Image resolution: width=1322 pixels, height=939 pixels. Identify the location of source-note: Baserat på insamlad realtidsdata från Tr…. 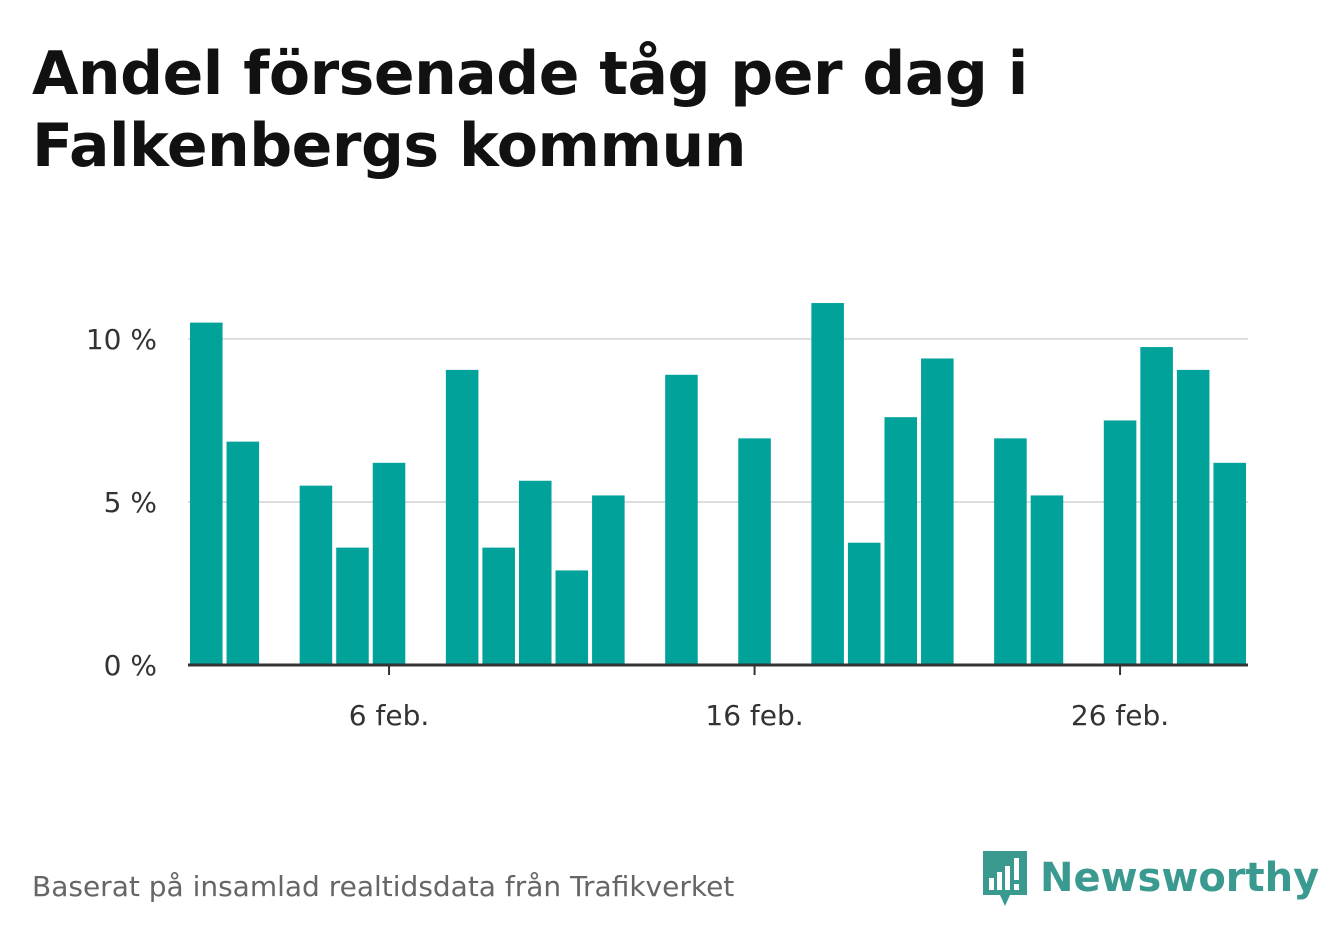
(383, 886).